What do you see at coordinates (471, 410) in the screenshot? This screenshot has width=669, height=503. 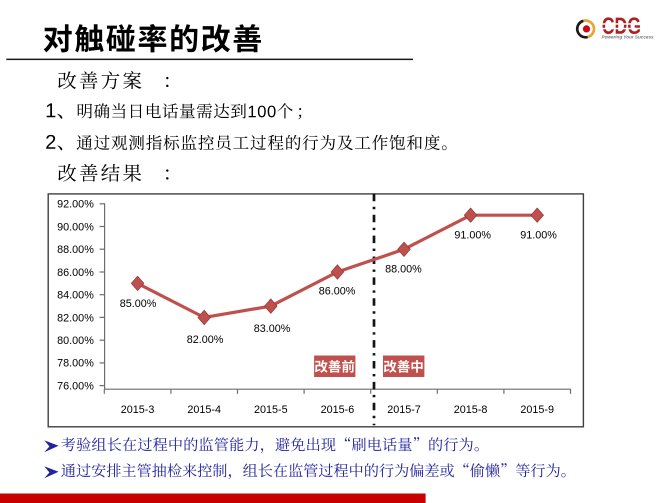 I see `svg-text: 2015-8` at bounding box center [471, 410].